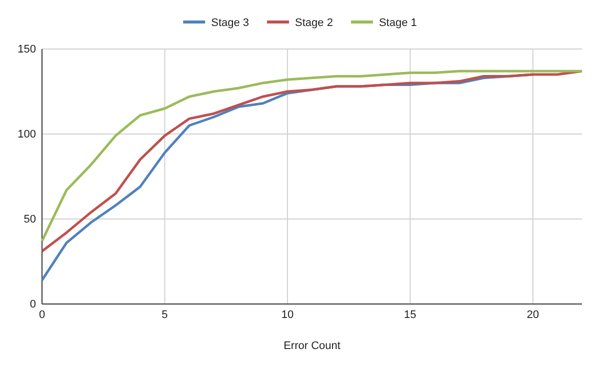 This screenshot has width=600, height=371. Describe the element at coordinates (42, 314) in the screenshot. I see `x-tick-label: 0` at that location.